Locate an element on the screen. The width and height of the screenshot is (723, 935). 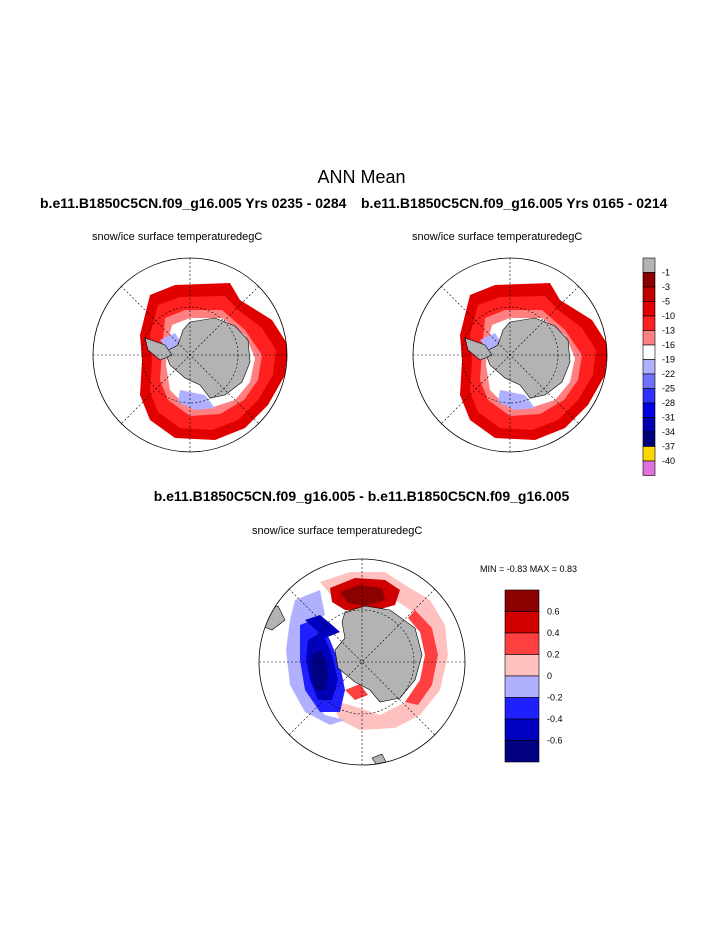
colorbar-main-label: -31 is located at coordinates (668, 418).